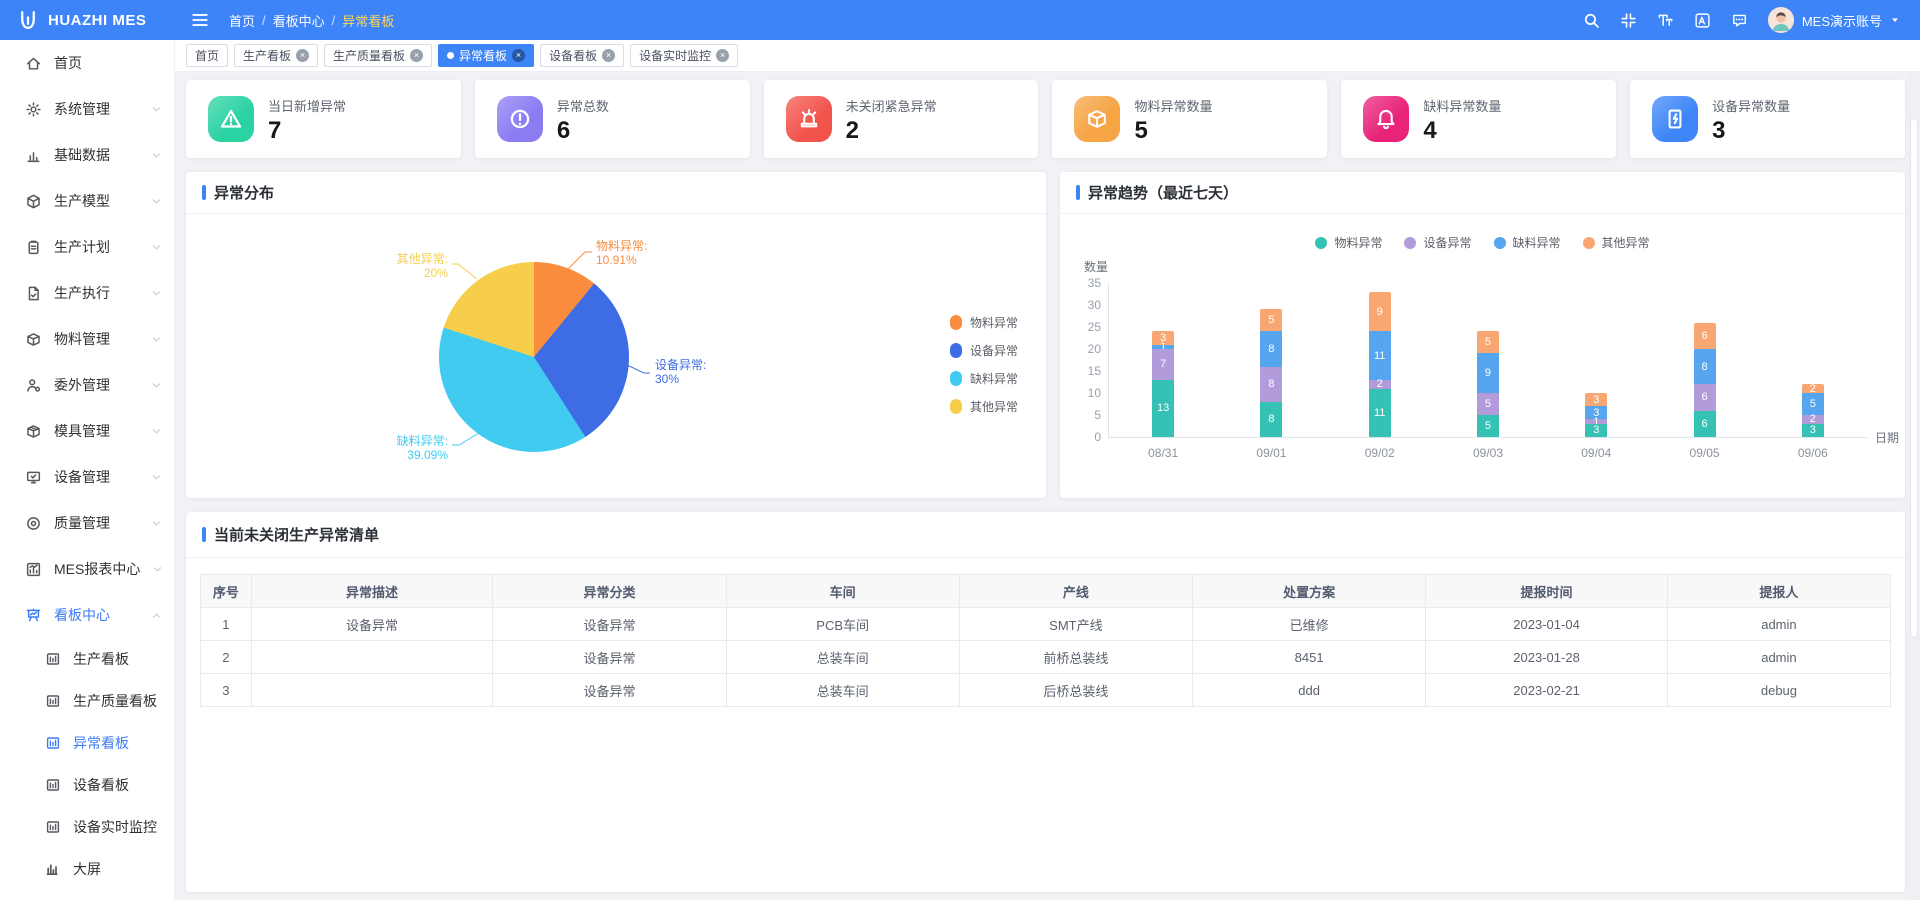  I want to click on table-cell: 前桥总装线, so click(1076, 657).